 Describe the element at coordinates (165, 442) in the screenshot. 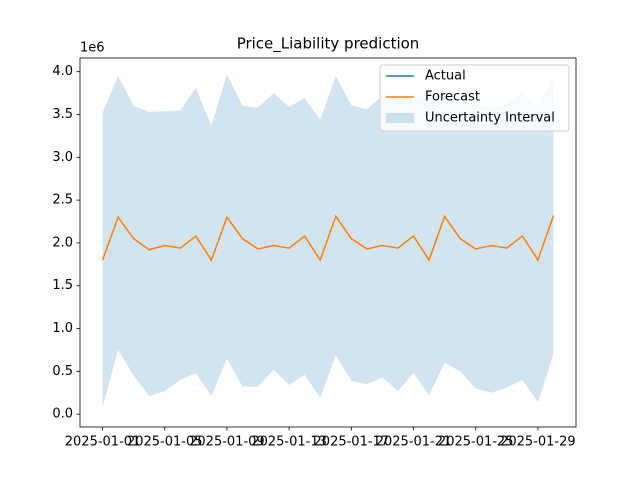

I see `x-tick-label: 2025-01-05` at that location.